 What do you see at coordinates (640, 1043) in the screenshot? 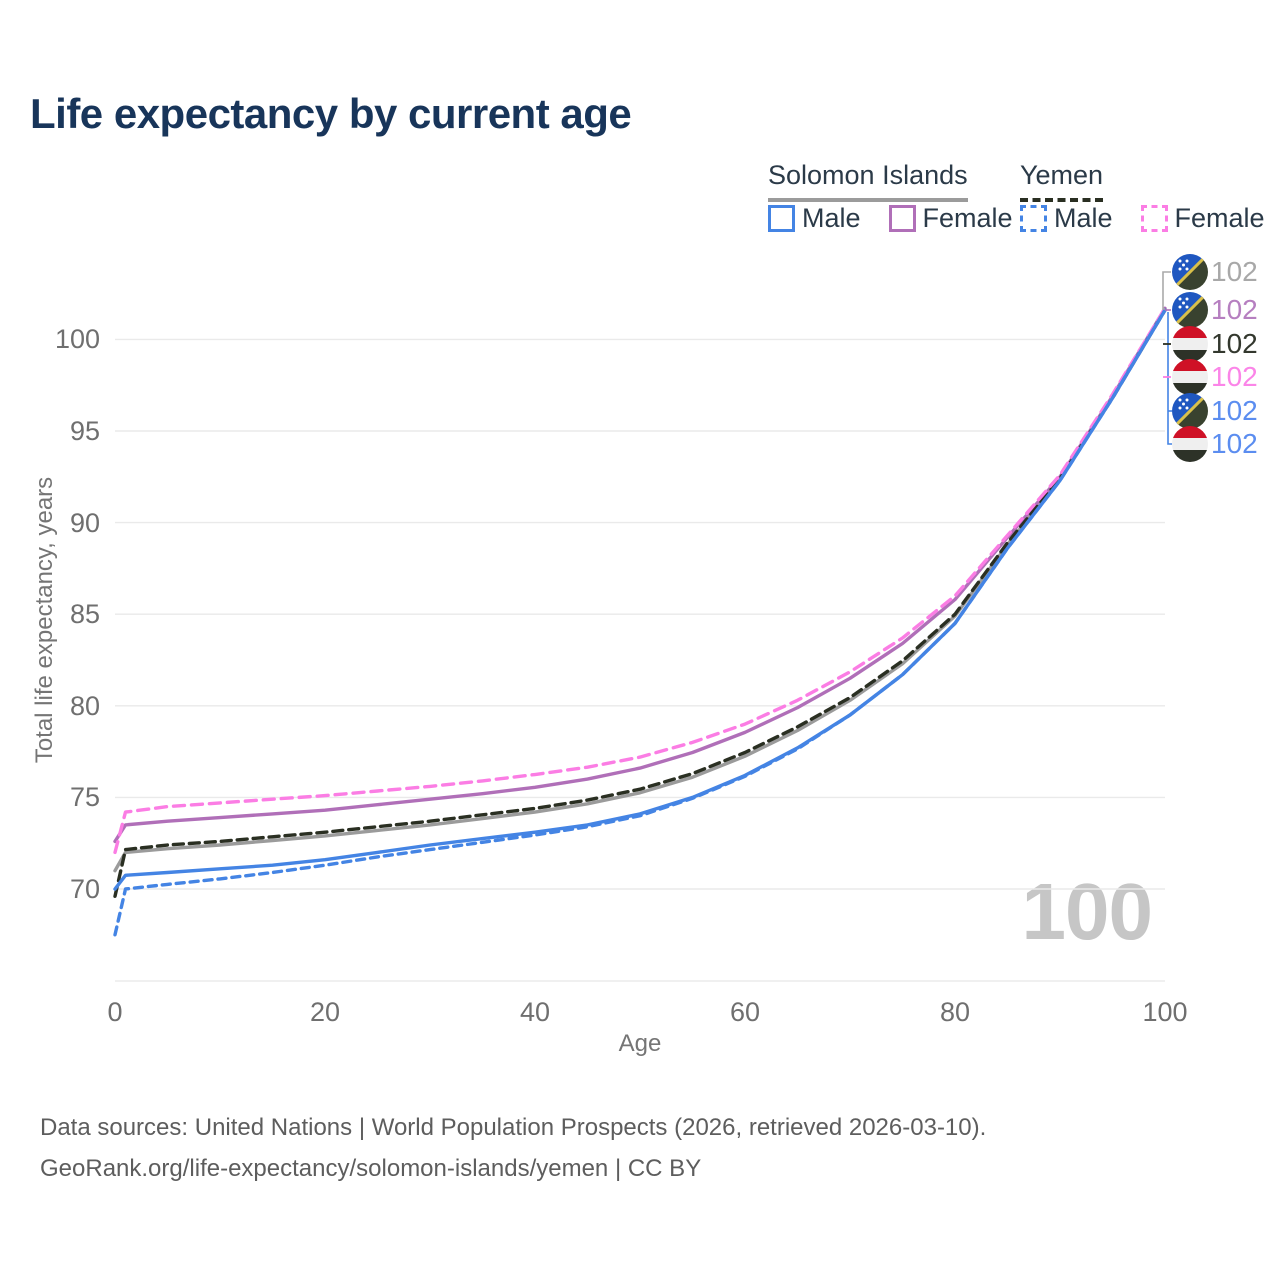
I see `x-axis-title: Age` at bounding box center [640, 1043].